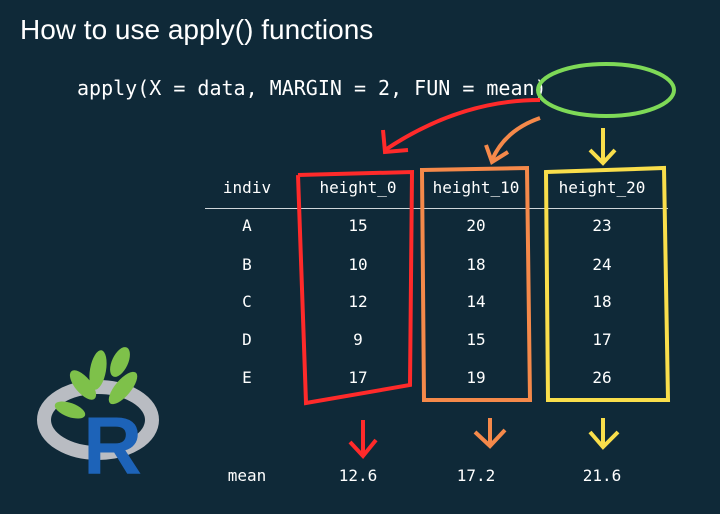  I want to click on table-cell: 10, so click(358, 264).